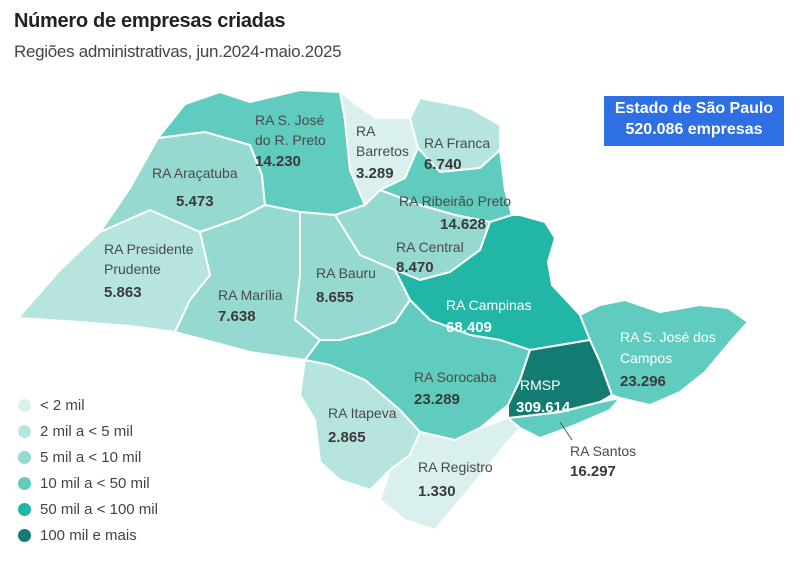 The image size is (800, 583). What do you see at coordinates (95, 483) in the screenshot?
I see `legend-label: 10 mil a < 50 mil` at bounding box center [95, 483].